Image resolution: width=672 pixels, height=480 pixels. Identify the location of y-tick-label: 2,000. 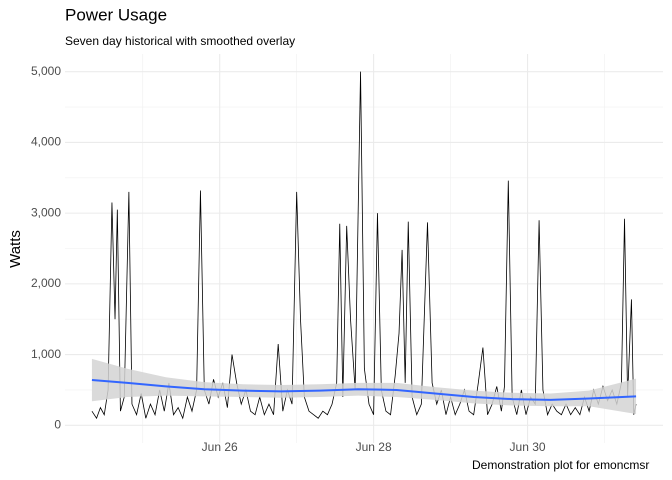
(46, 283).